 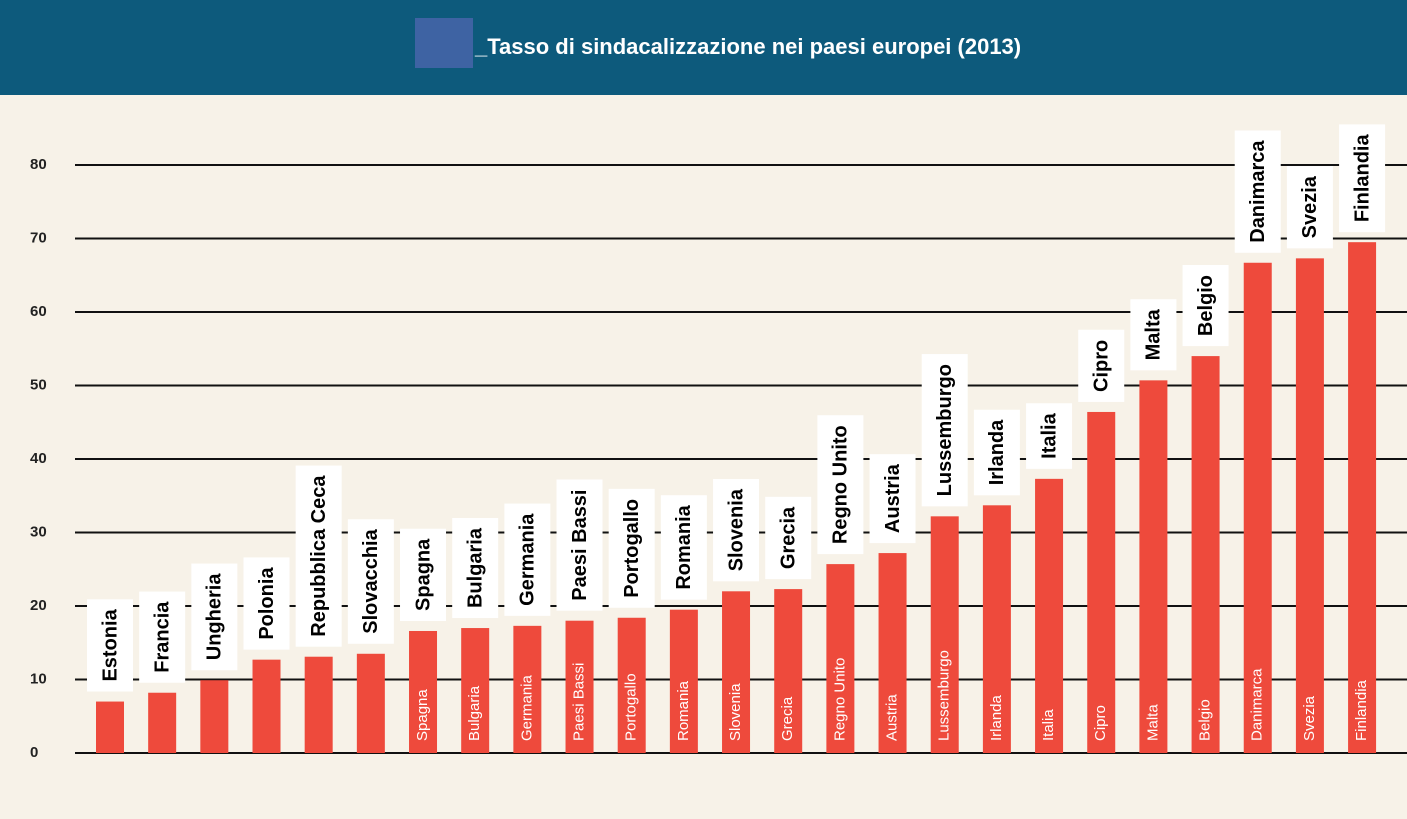 I want to click on category-label: Slovacchia, so click(x=371, y=580).